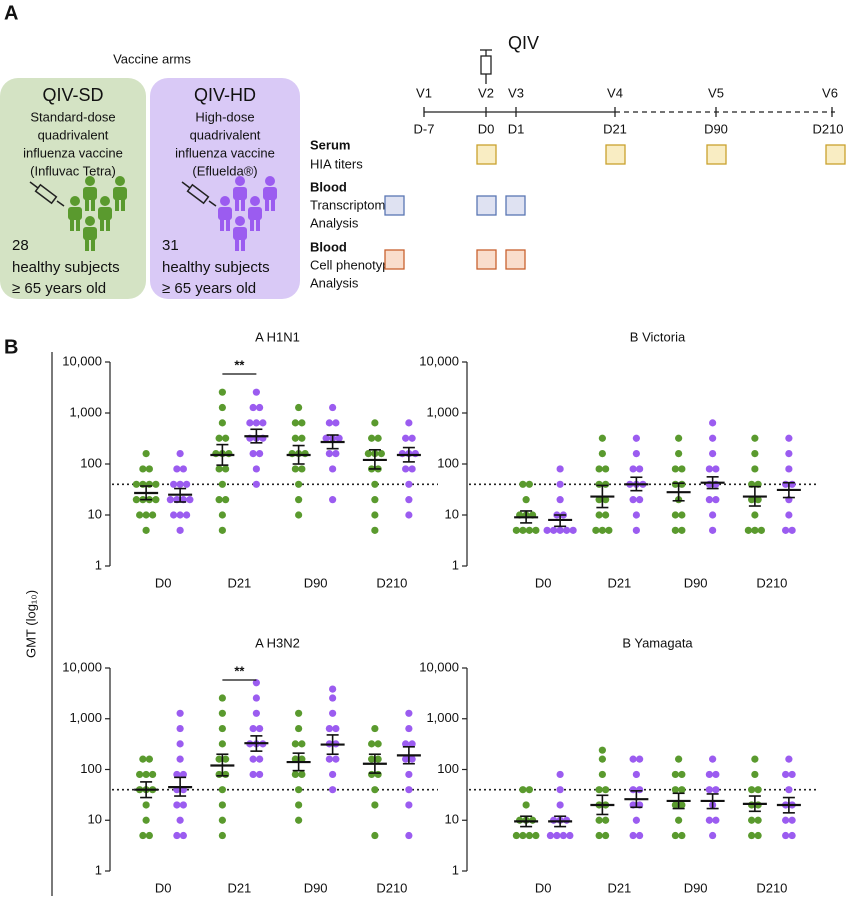 The height and width of the screenshot is (900, 851). I want to click on x-tick-label: D0, so click(543, 582).